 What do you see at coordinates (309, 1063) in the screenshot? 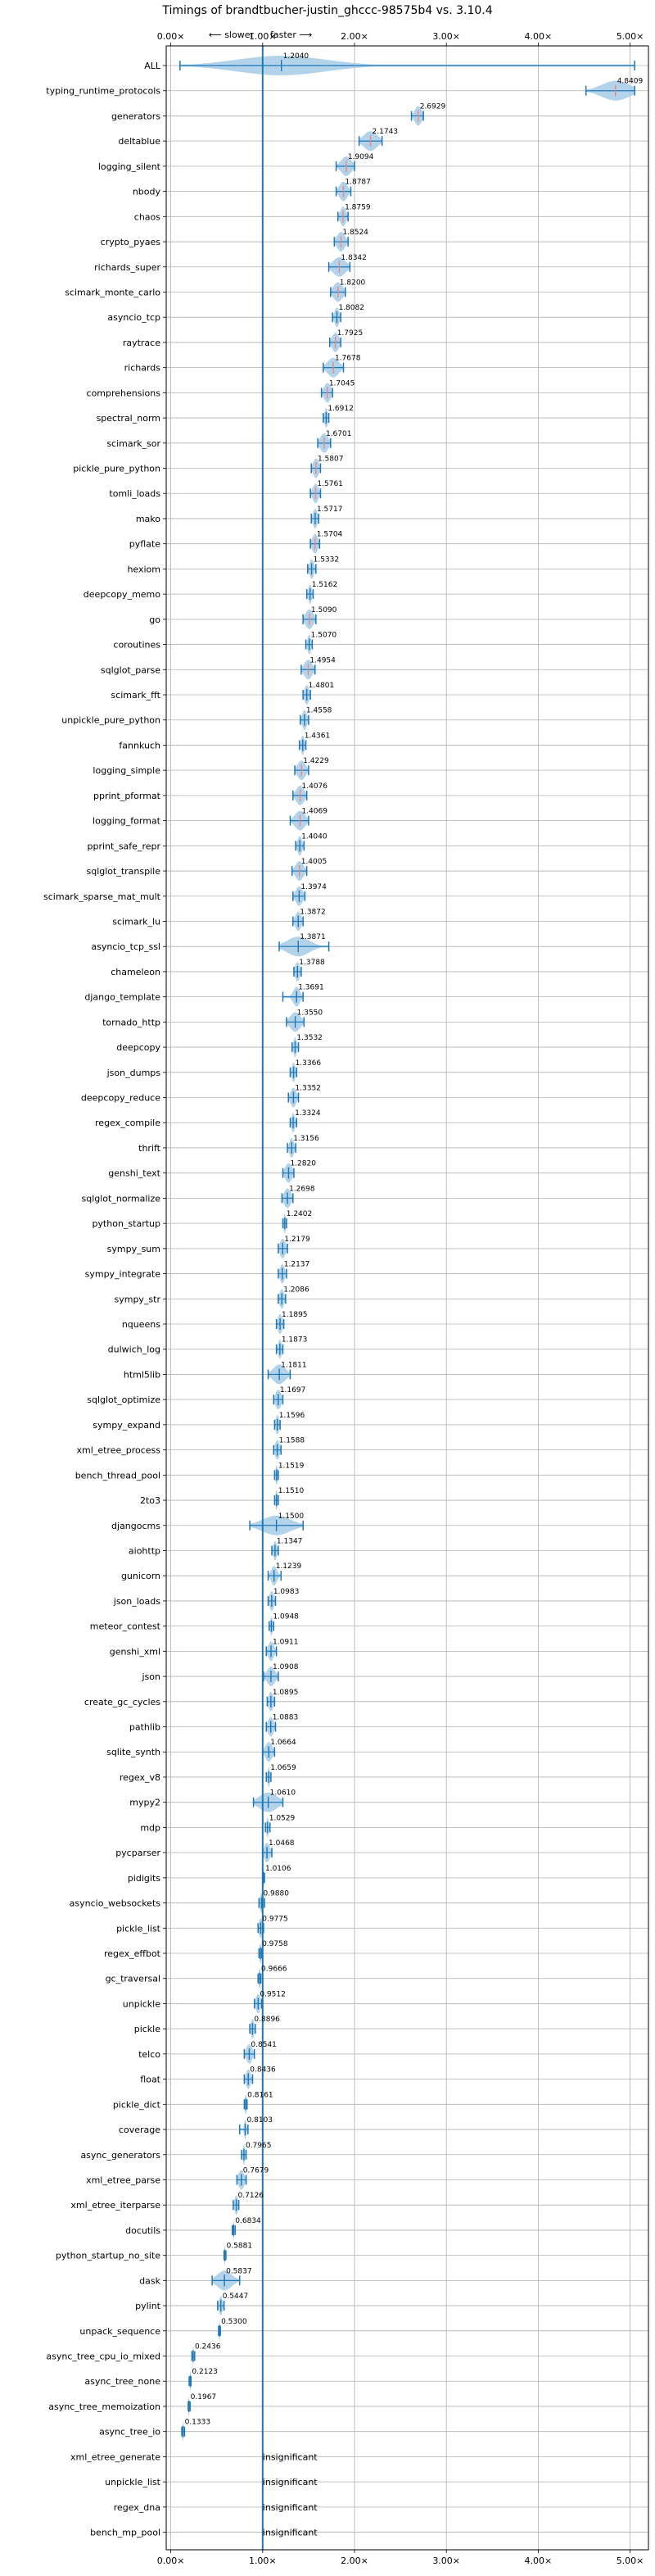
I see `value-label: 1.3366` at bounding box center [309, 1063].